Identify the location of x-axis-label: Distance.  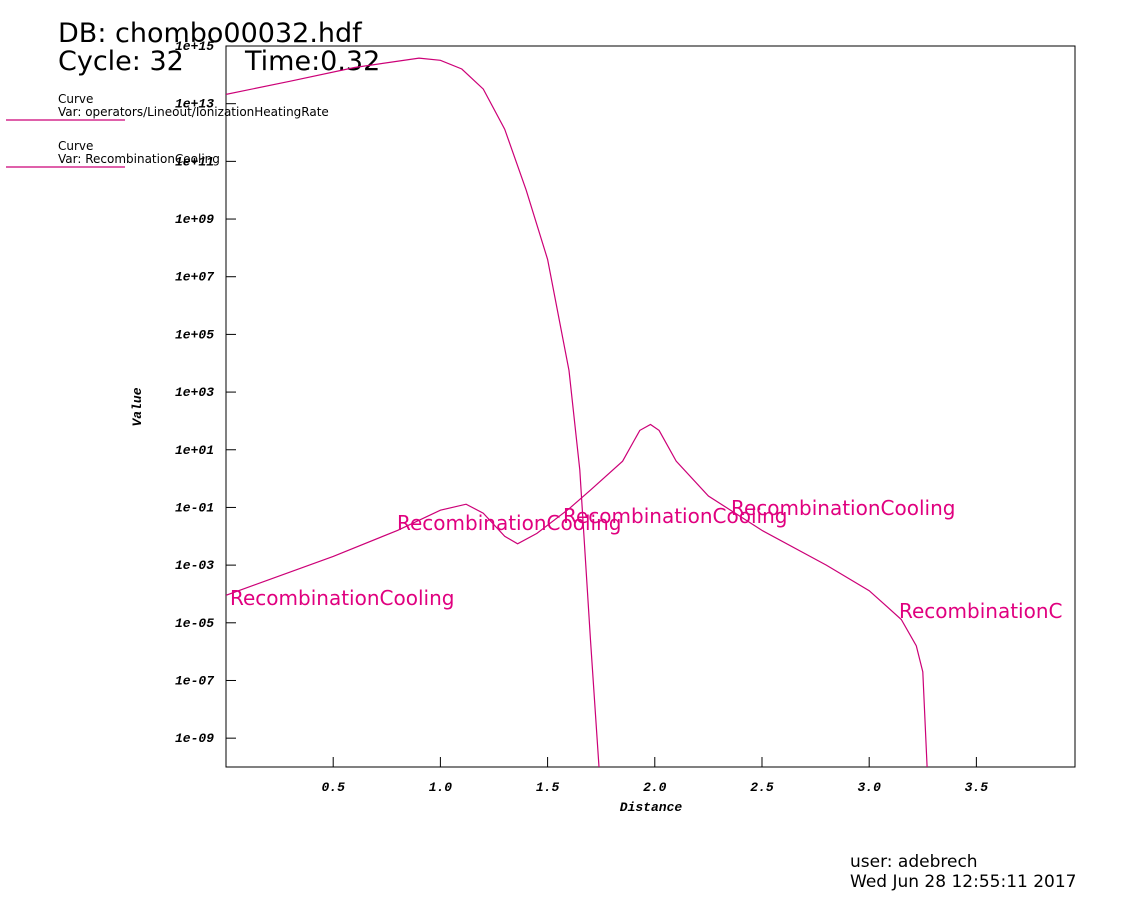
(651, 807).